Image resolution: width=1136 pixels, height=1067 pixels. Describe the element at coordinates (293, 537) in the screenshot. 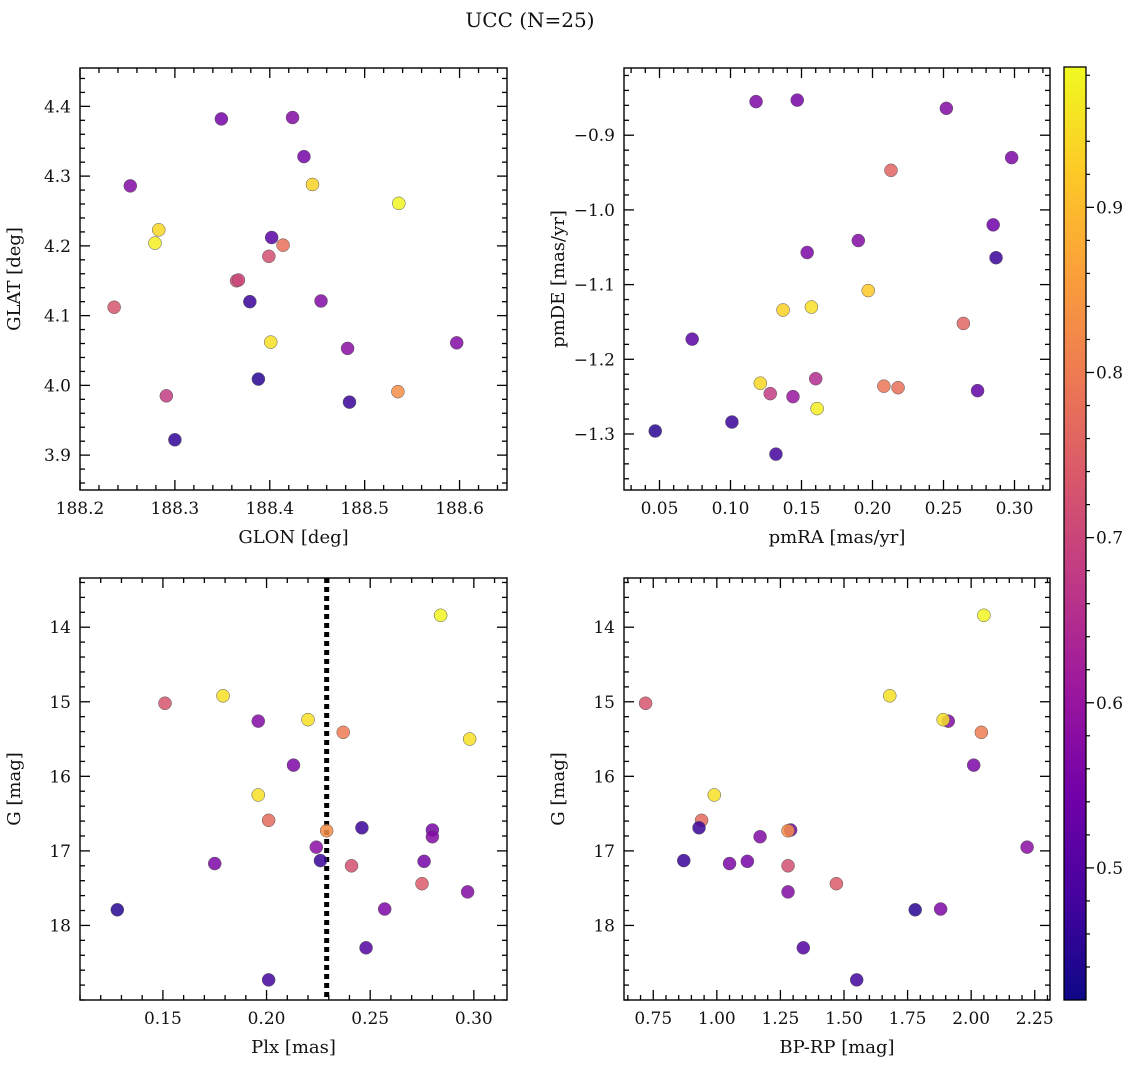

I see `x-axis-label: GLON [deg]` at that location.